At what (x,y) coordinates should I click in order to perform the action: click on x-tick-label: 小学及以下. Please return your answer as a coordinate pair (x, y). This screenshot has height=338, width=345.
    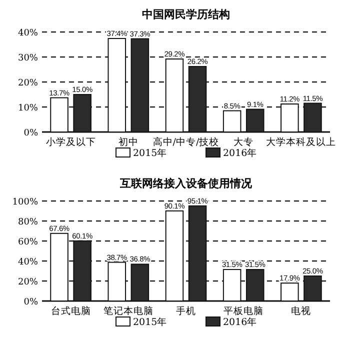
    Looking at the image, I should click on (71, 142).